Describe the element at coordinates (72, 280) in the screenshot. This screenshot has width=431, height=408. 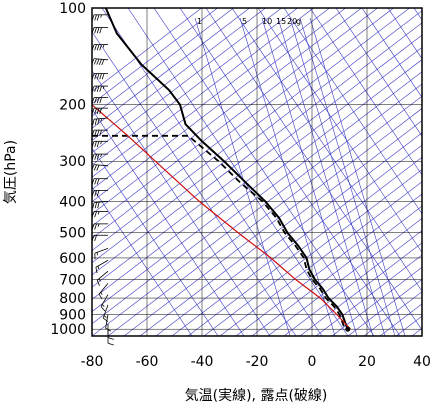
I see `y-tick-label: 700` at that location.